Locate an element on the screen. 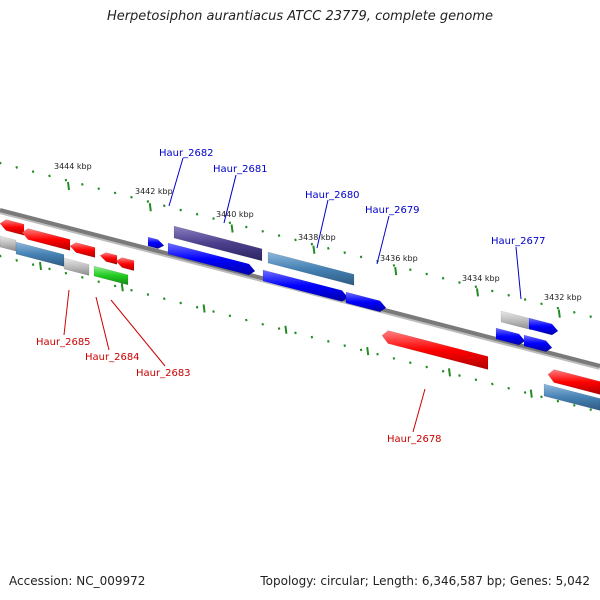 This screenshot has width=600, height=600. gene-label-haur-2677: Haur_2677 is located at coordinates (518, 241).